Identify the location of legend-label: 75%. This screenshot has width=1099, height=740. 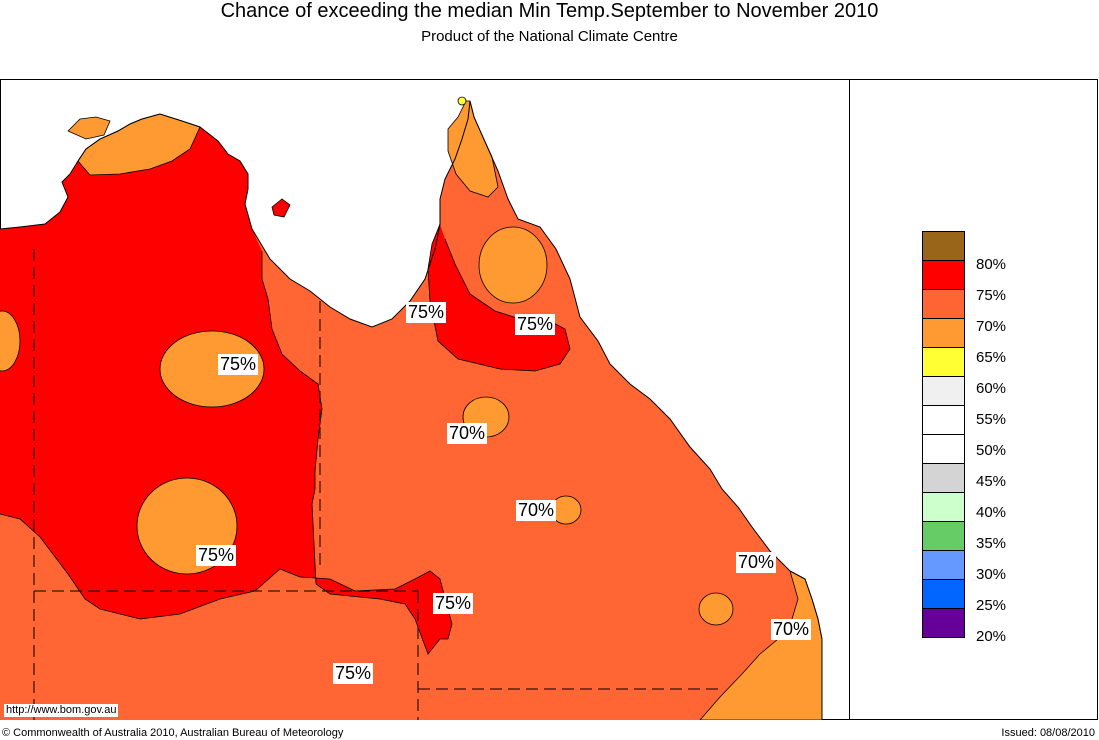
(991, 295).